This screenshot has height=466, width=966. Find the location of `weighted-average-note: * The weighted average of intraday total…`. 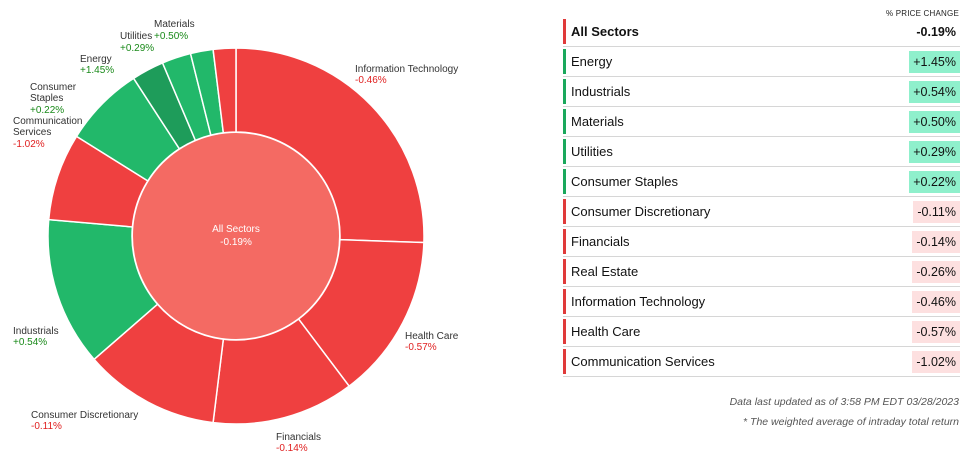

weighted-average-note: * The weighted average of intraday total… is located at coordinates (851, 422).